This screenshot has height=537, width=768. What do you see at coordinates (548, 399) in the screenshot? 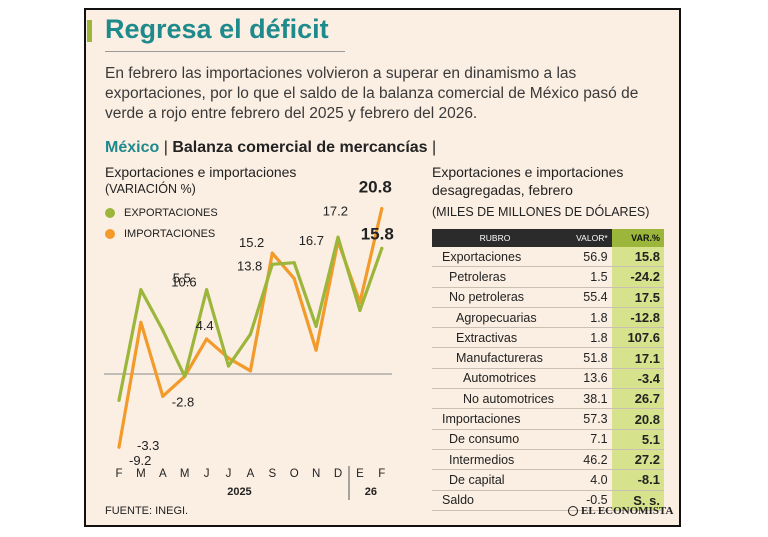
I see `table-row: No automotrices 38.1 26.7` at bounding box center [548, 399].